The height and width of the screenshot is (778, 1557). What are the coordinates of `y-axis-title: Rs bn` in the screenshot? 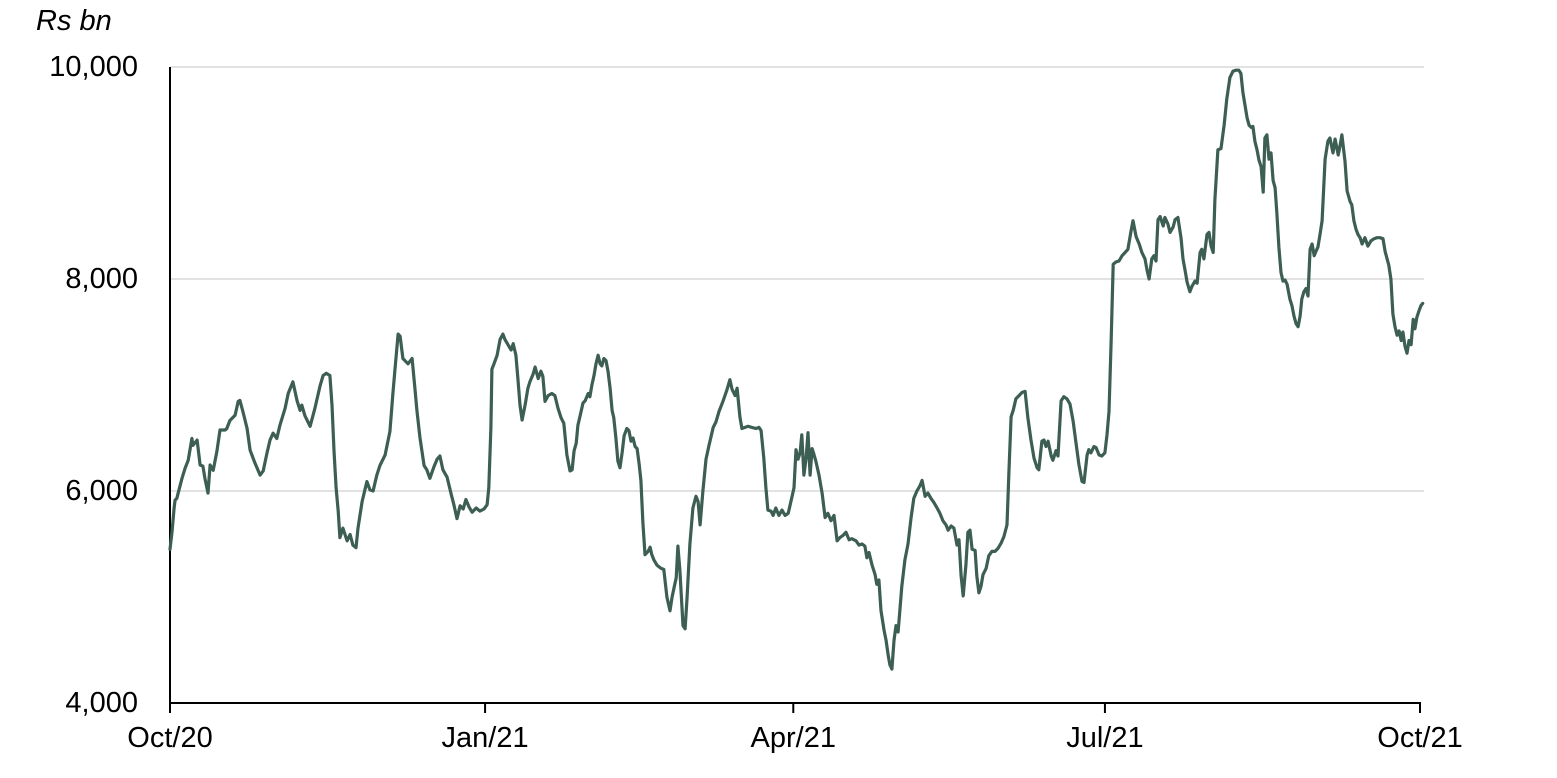 It's located at (74, 21).